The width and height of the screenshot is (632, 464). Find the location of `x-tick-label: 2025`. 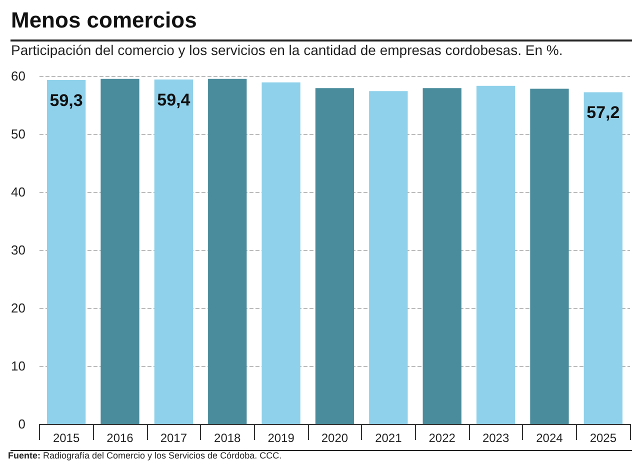

x-tick-label: 2025 is located at coordinates (603, 438).